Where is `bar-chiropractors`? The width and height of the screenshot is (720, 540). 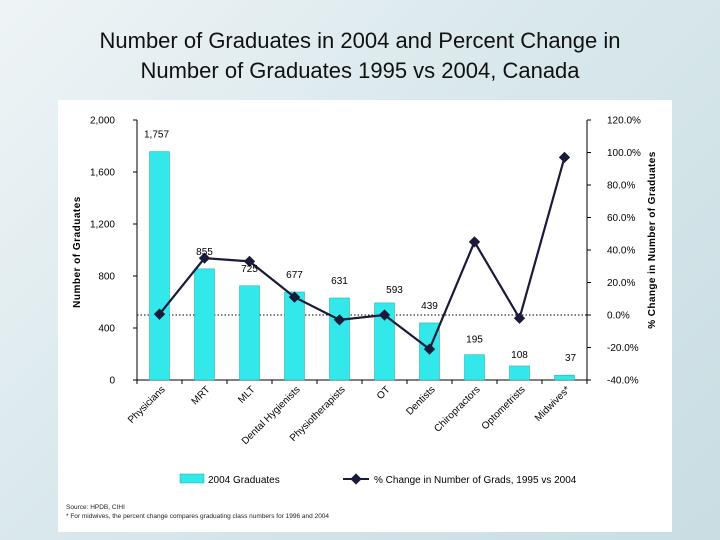
bar-chiropractors is located at coordinates (474, 367).